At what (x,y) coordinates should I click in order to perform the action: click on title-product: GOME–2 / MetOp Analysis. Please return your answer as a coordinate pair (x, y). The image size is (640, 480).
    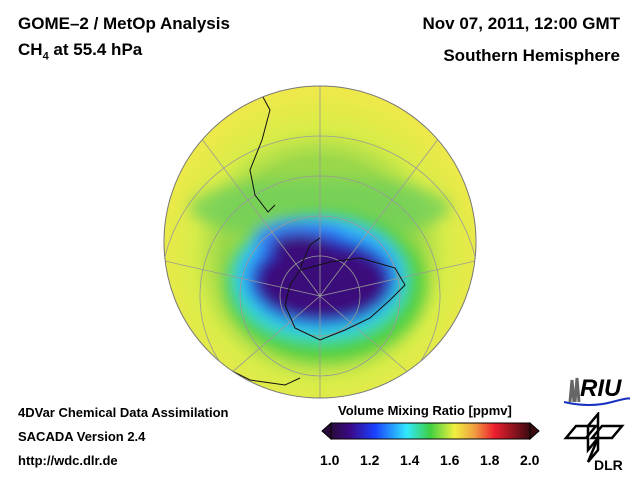
    Looking at the image, I should click on (124, 23).